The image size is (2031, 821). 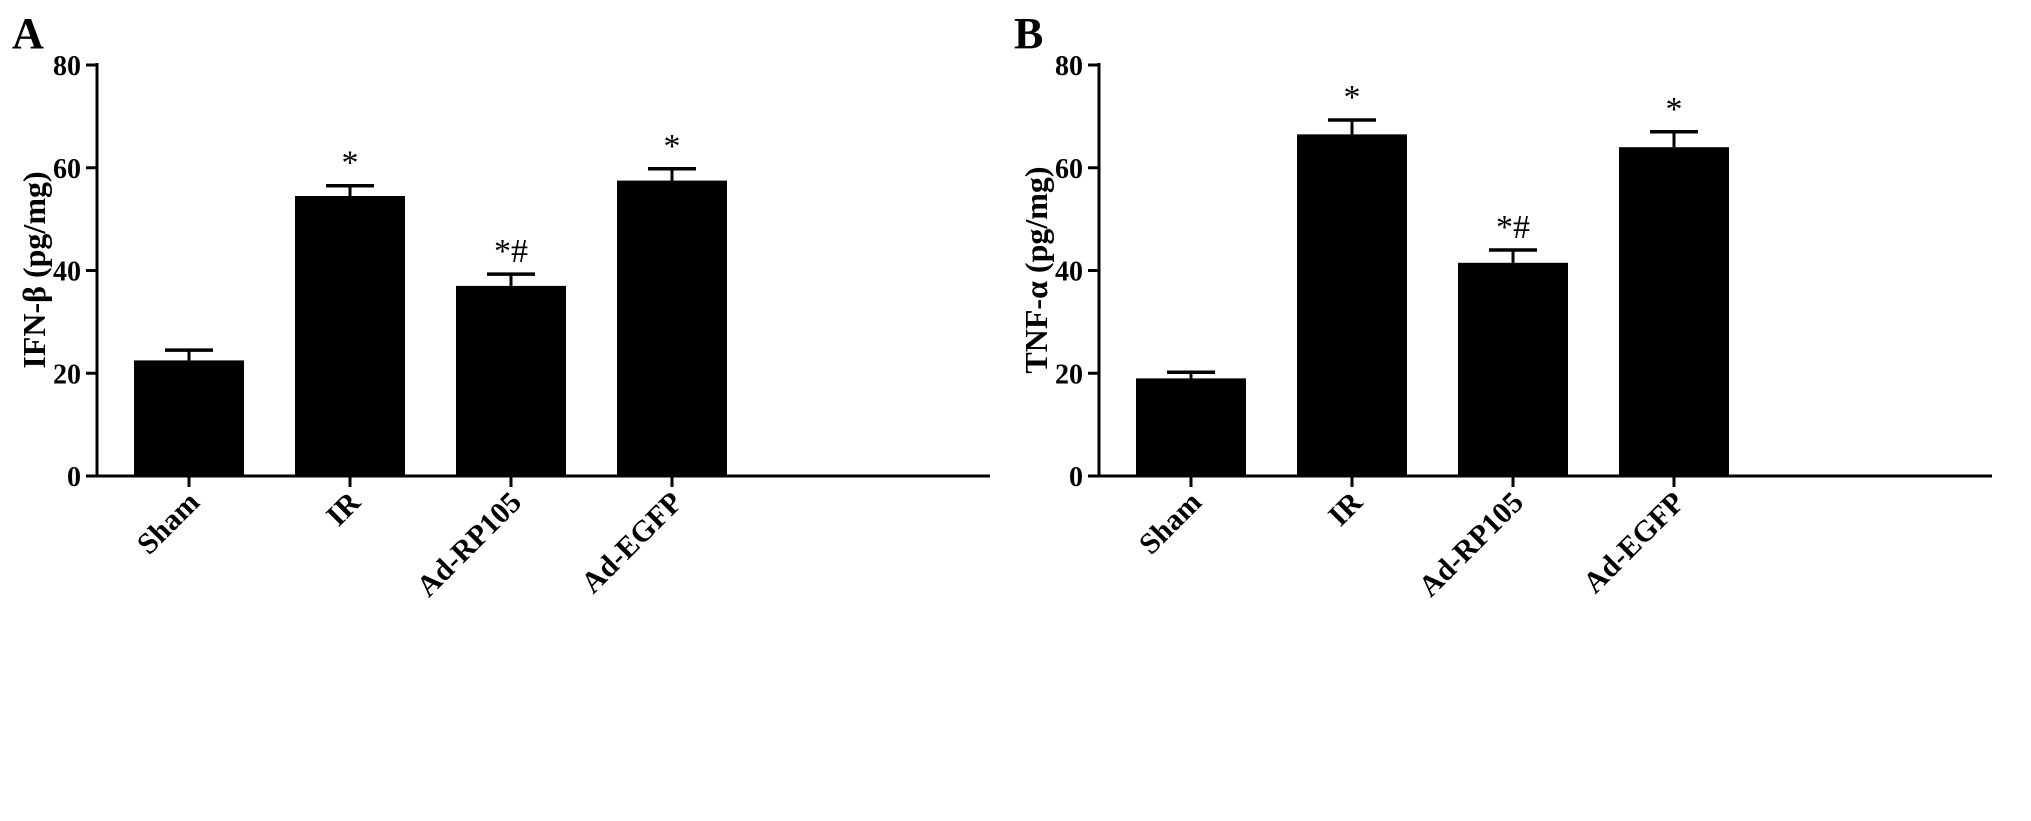 I want to click on y-axis-label: IFN-β (pg/mg), so click(x=34, y=269).